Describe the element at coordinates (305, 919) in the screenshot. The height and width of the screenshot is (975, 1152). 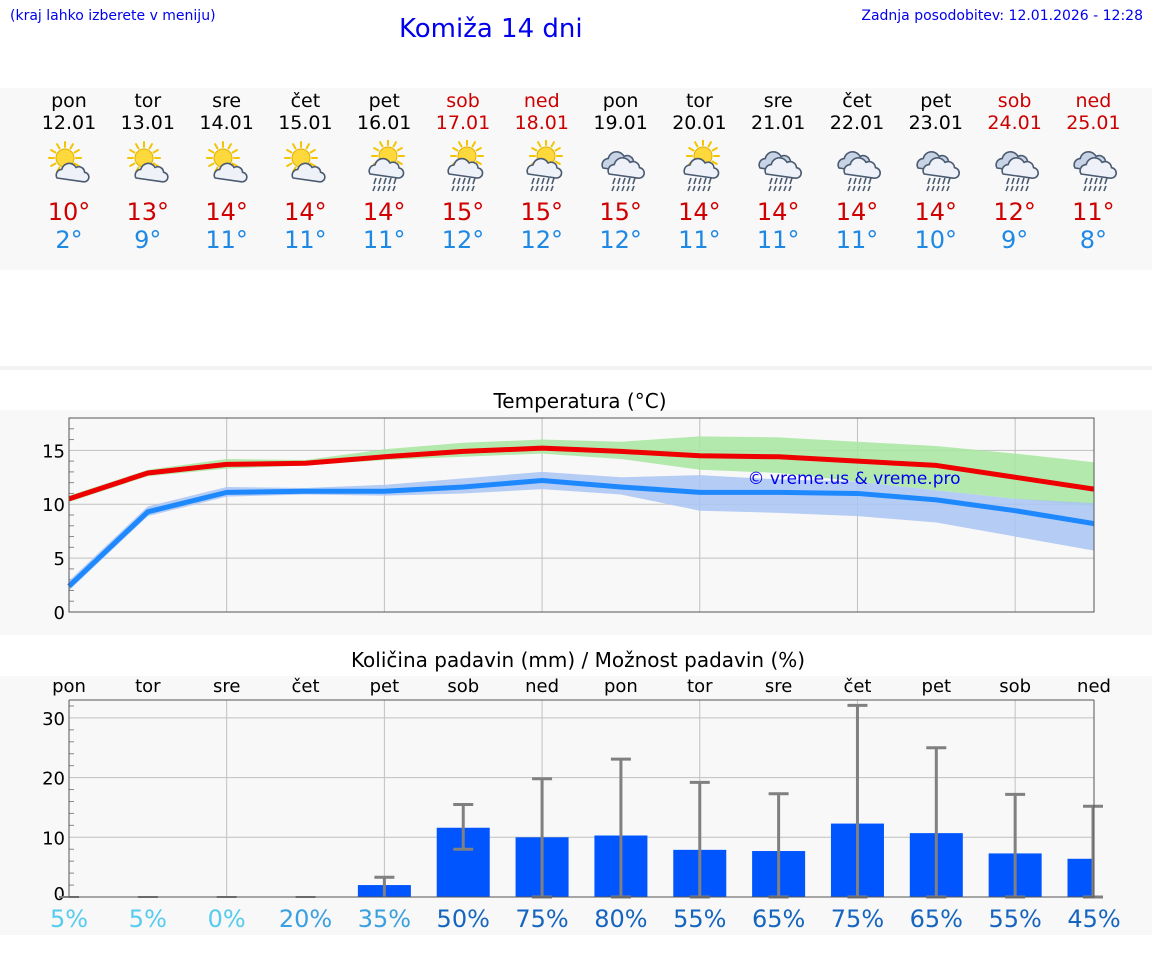
I see `precip-probability: 20%` at that location.